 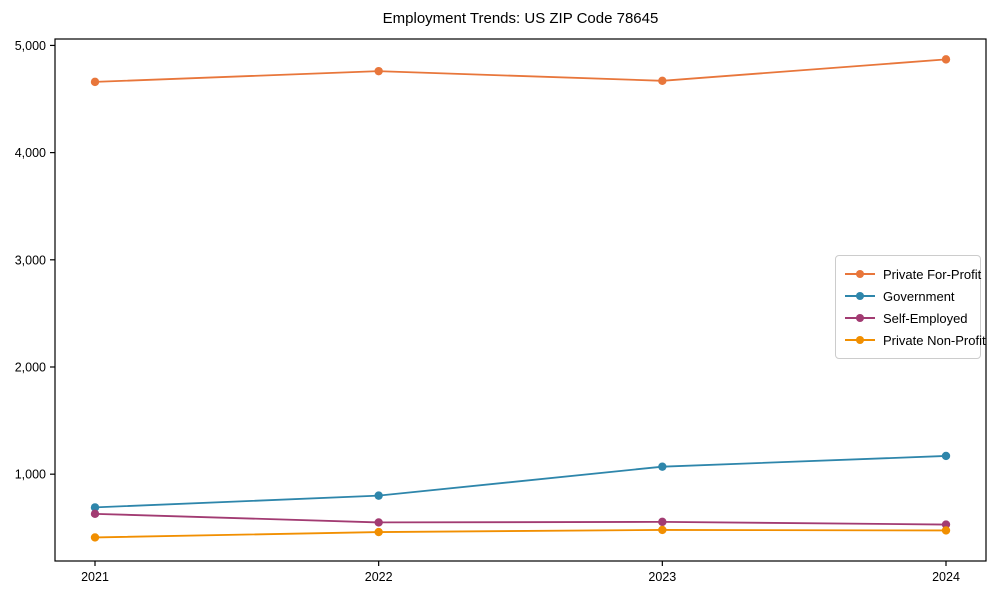 I want to click on y-axis-tick-label: 5,000, so click(x=30, y=46).